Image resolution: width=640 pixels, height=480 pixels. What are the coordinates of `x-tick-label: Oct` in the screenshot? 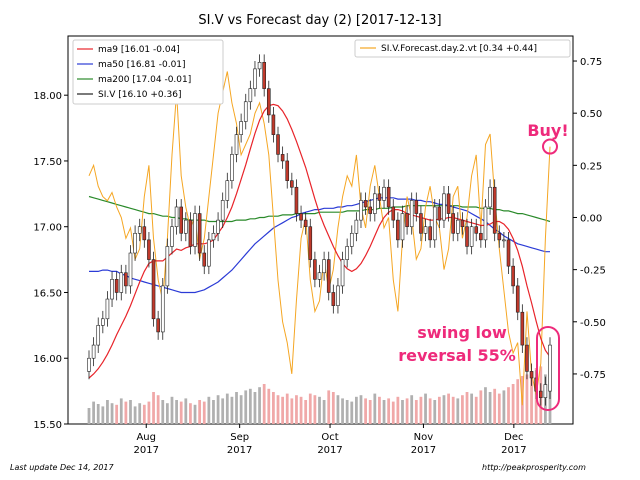 It's located at (329, 437).